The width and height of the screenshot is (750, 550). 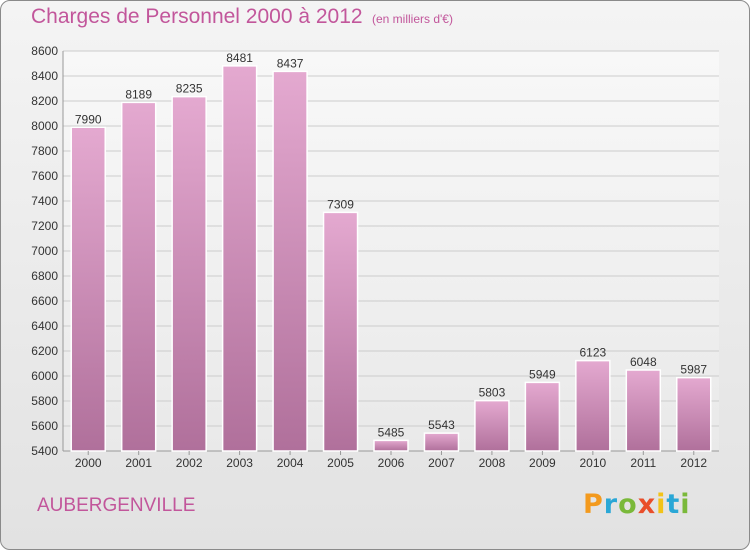 I want to click on x-tick-label: 2005, so click(x=340, y=463).